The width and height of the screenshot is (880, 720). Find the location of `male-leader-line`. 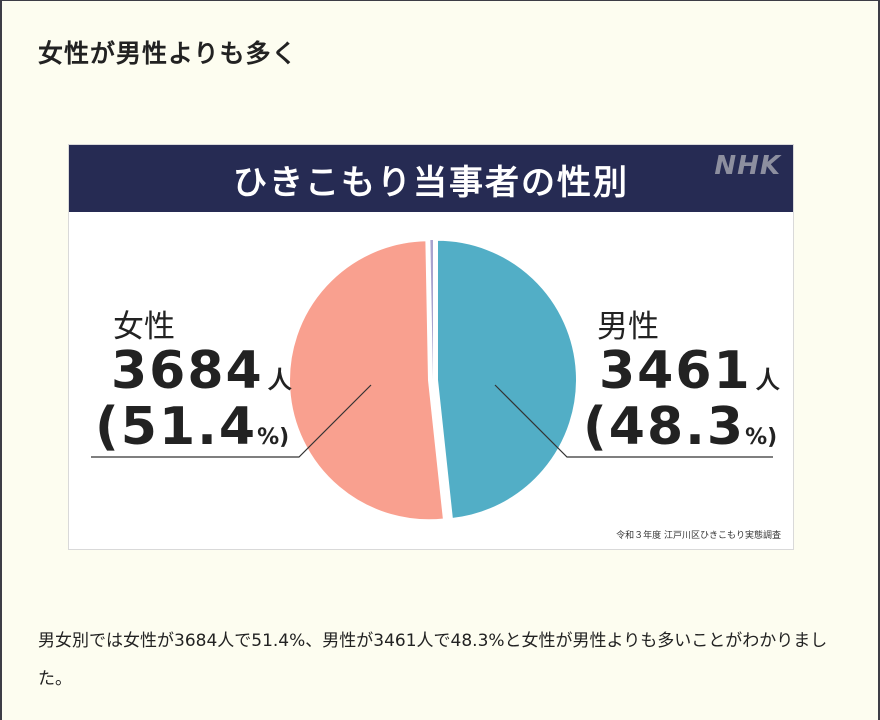

male-leader-line is located at coordinates (633, 421).